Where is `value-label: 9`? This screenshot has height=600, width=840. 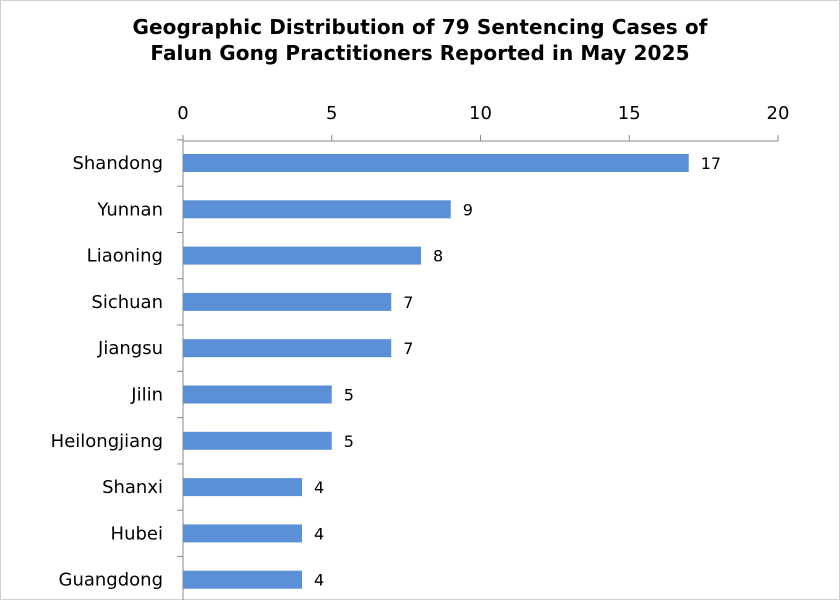 value-label: 9 is located at coordinates (468, 209).